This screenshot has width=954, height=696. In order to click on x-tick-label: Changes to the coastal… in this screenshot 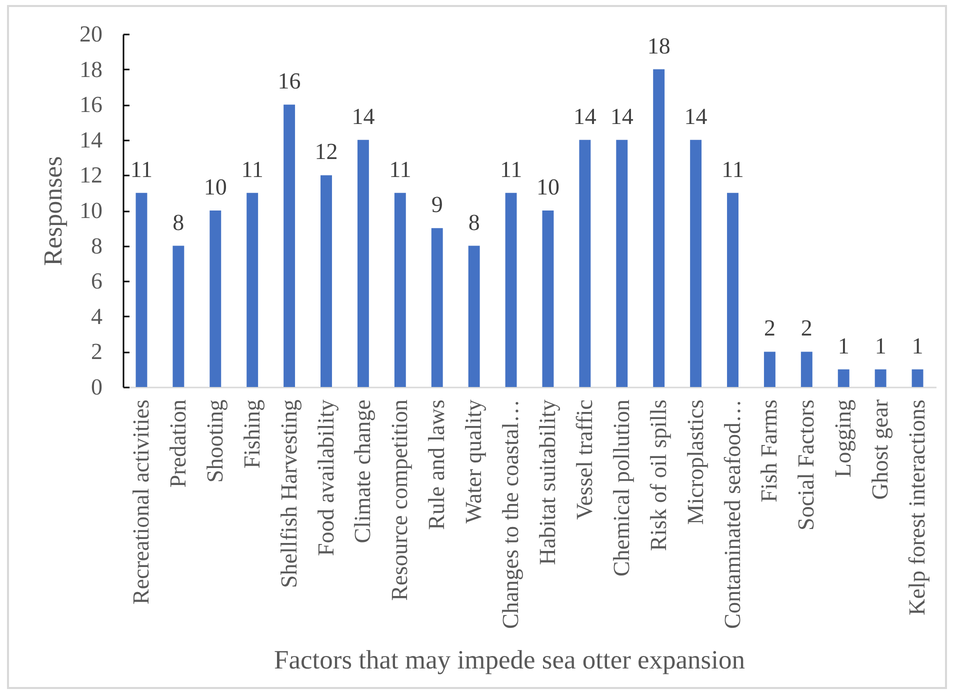, I will do `click(511, 514)`.